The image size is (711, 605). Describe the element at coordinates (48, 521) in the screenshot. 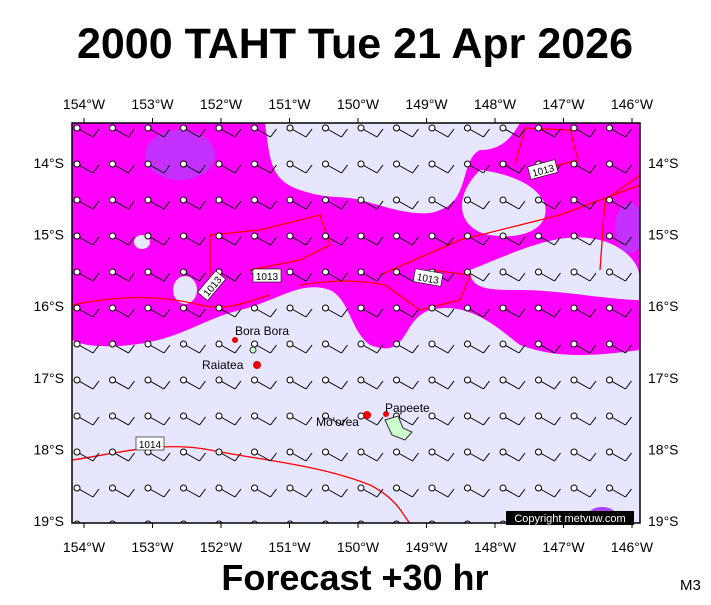

I see `latitude-label: 19°S` at that location.